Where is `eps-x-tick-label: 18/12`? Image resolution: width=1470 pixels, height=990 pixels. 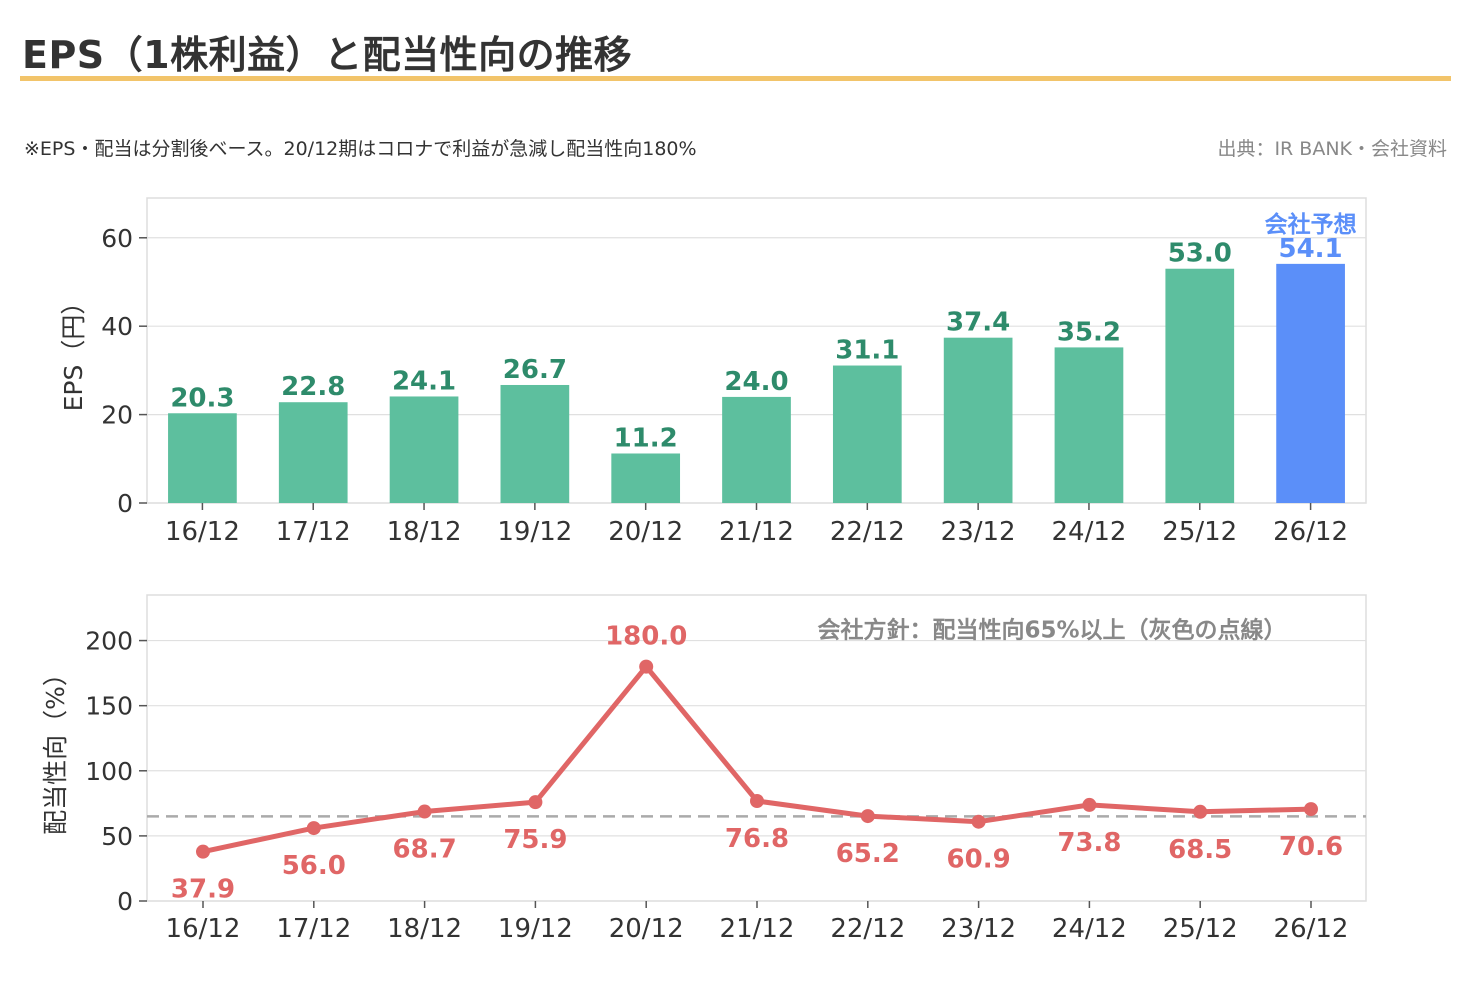
eps-x-tick-label: 18/12 is located at coordinates (424, 532).